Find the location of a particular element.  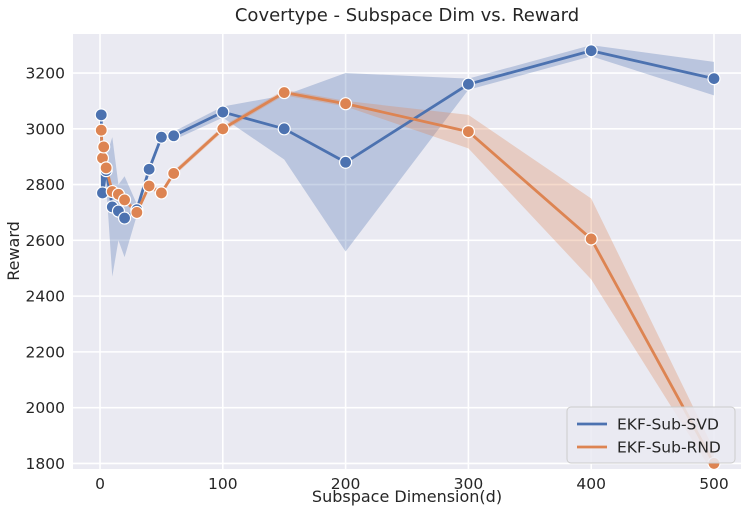

y-axis-label: Reward is located at coordinates (13, 251).